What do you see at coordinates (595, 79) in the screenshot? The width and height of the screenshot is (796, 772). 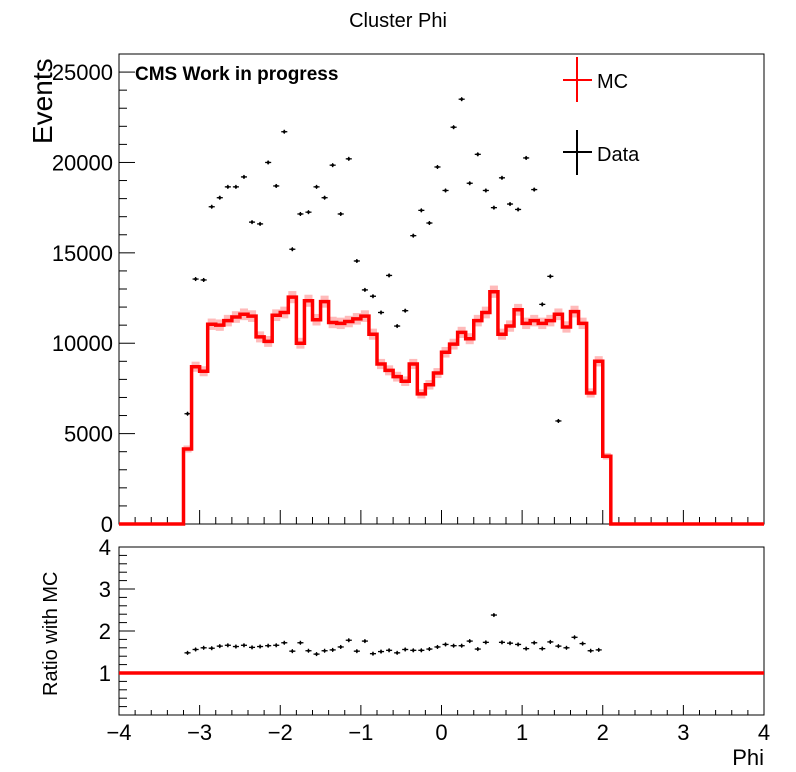 I see `legend-entry-mc: MC` at bounding box center [595, 79].